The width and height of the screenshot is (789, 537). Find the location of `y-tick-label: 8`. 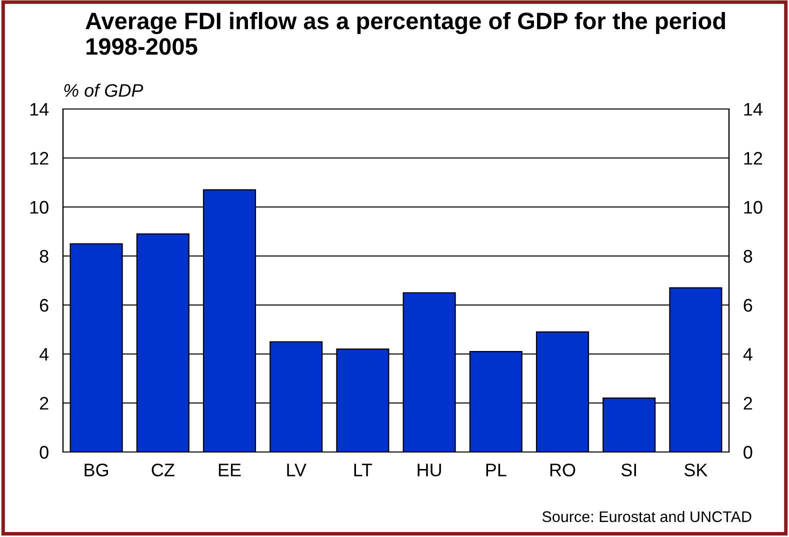

y-tick-label: 8 is located at coordinates (44, 256).